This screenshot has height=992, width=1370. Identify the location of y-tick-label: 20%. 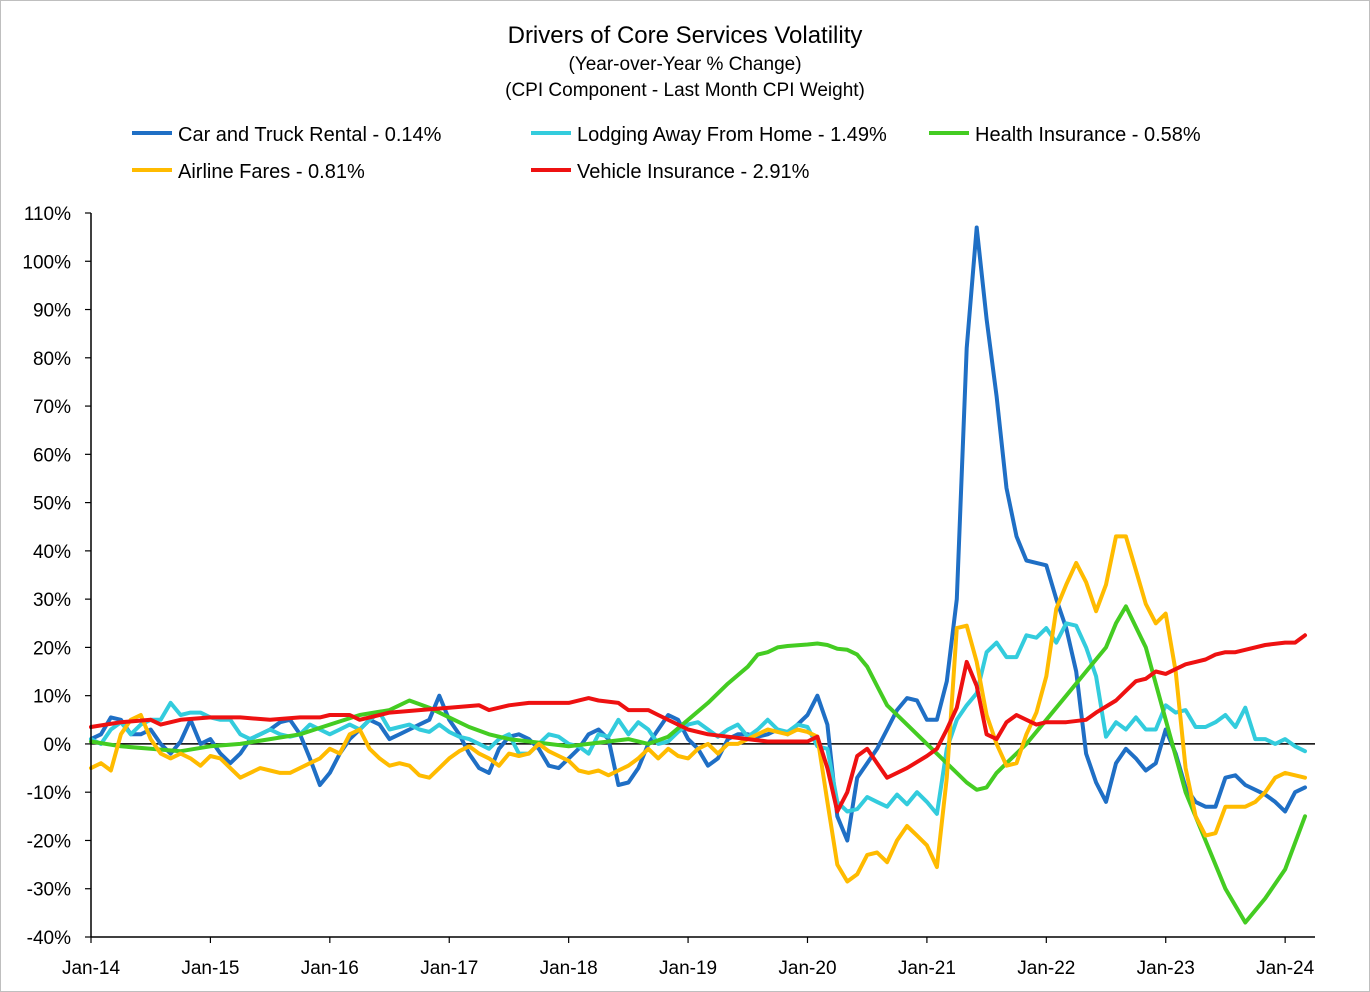
(52, 648).